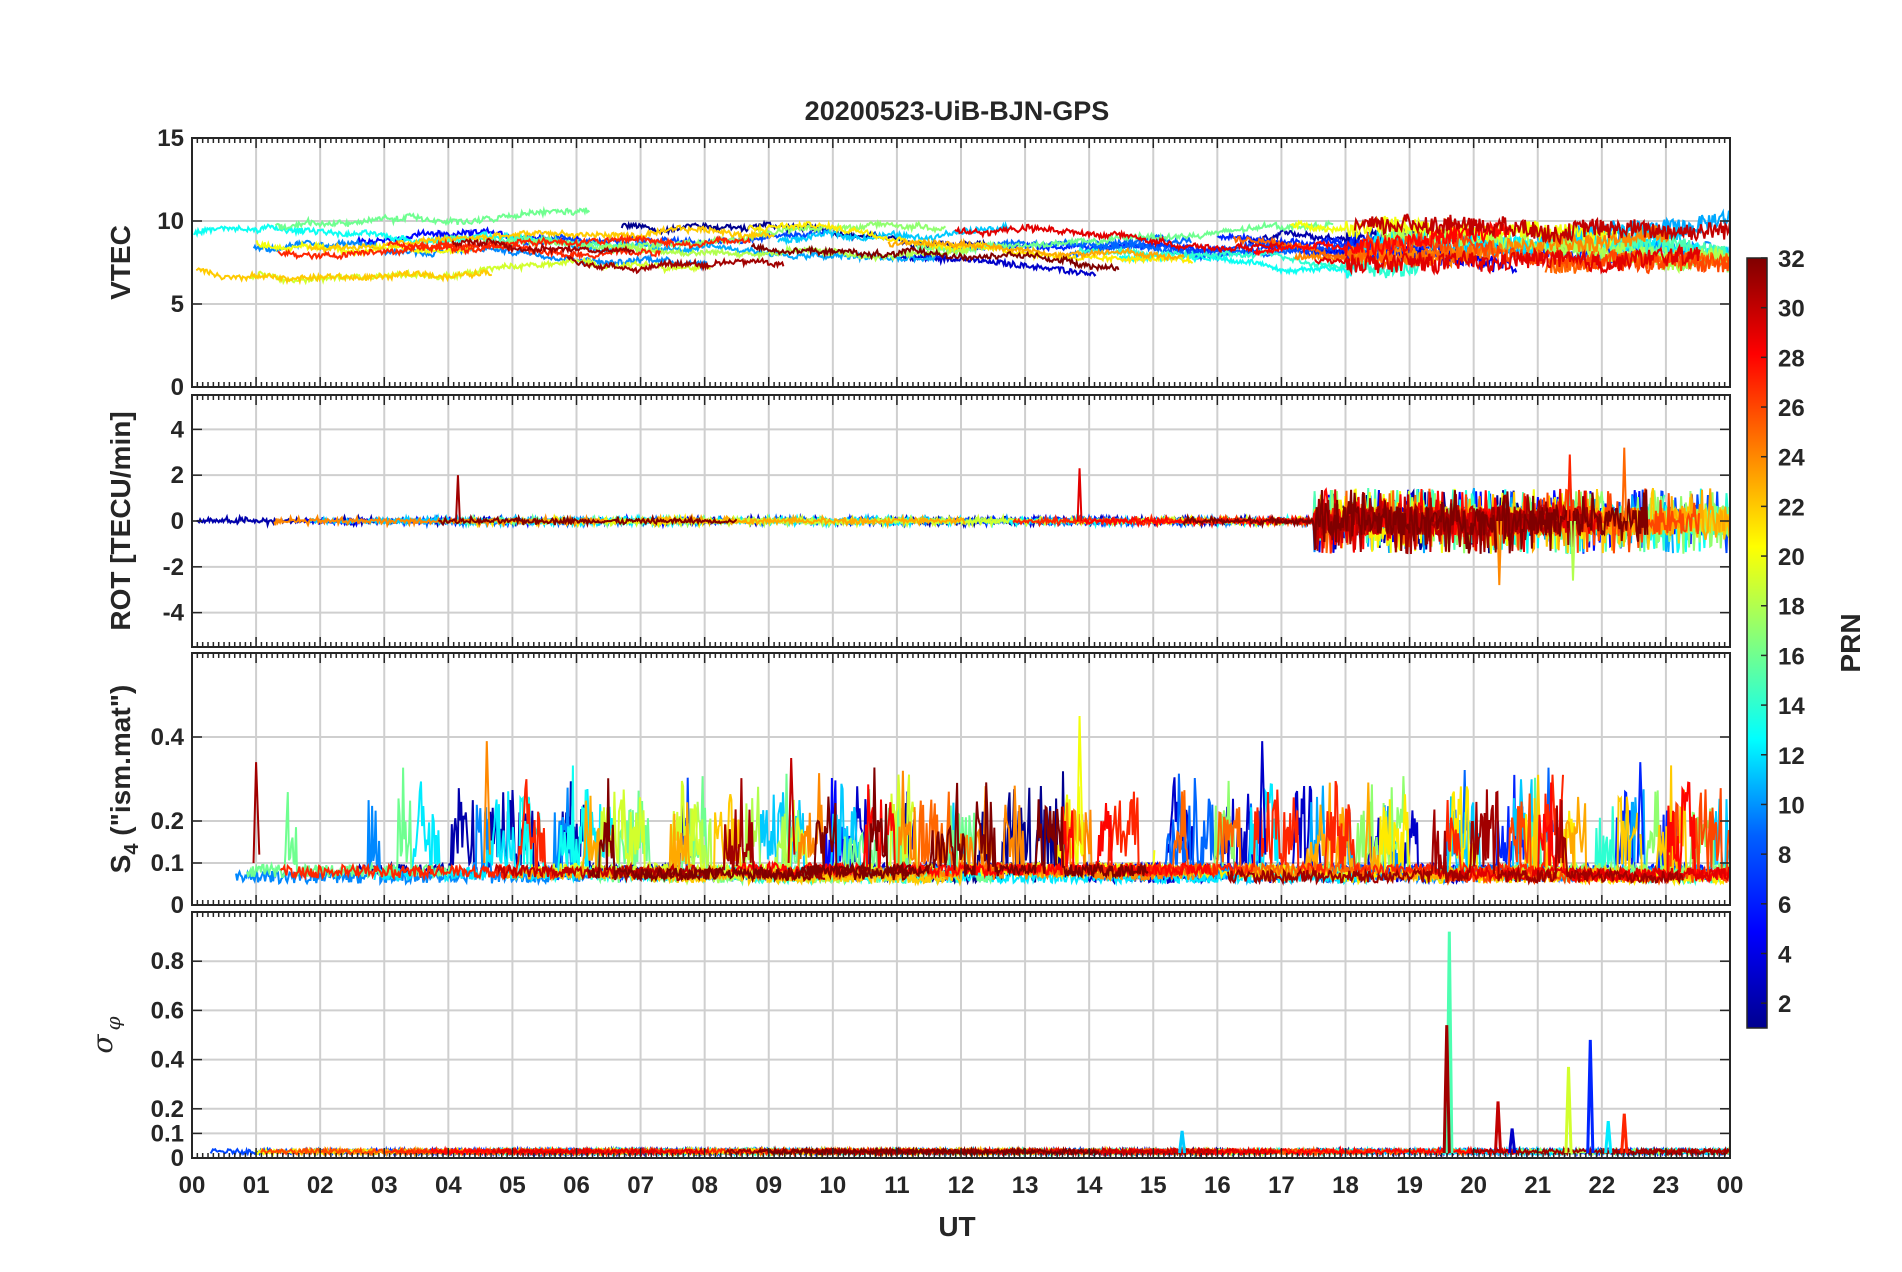 The height and width of the screenshot is (1272, 1902). I want to click on y-tick-label: -2, so click(173, 567).